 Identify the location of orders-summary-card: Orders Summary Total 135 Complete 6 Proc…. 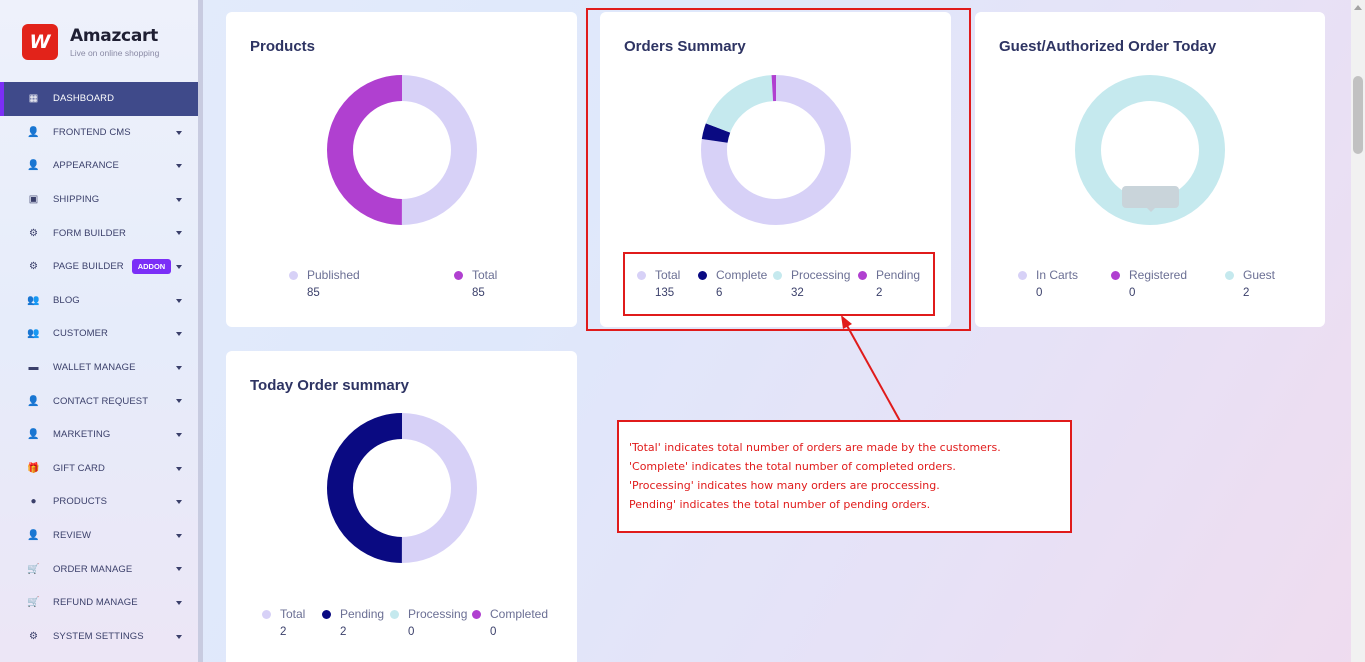
(775, 169).